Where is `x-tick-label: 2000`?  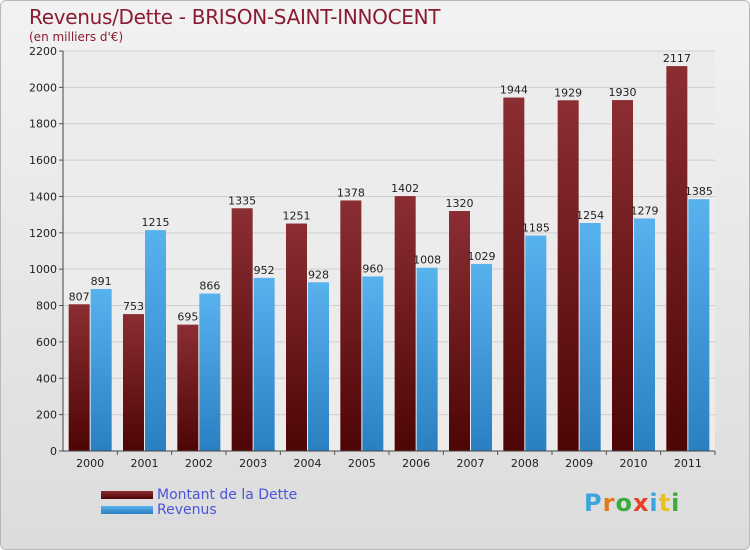
x-tick-label: 2000 is located at coordinates (90, 463).